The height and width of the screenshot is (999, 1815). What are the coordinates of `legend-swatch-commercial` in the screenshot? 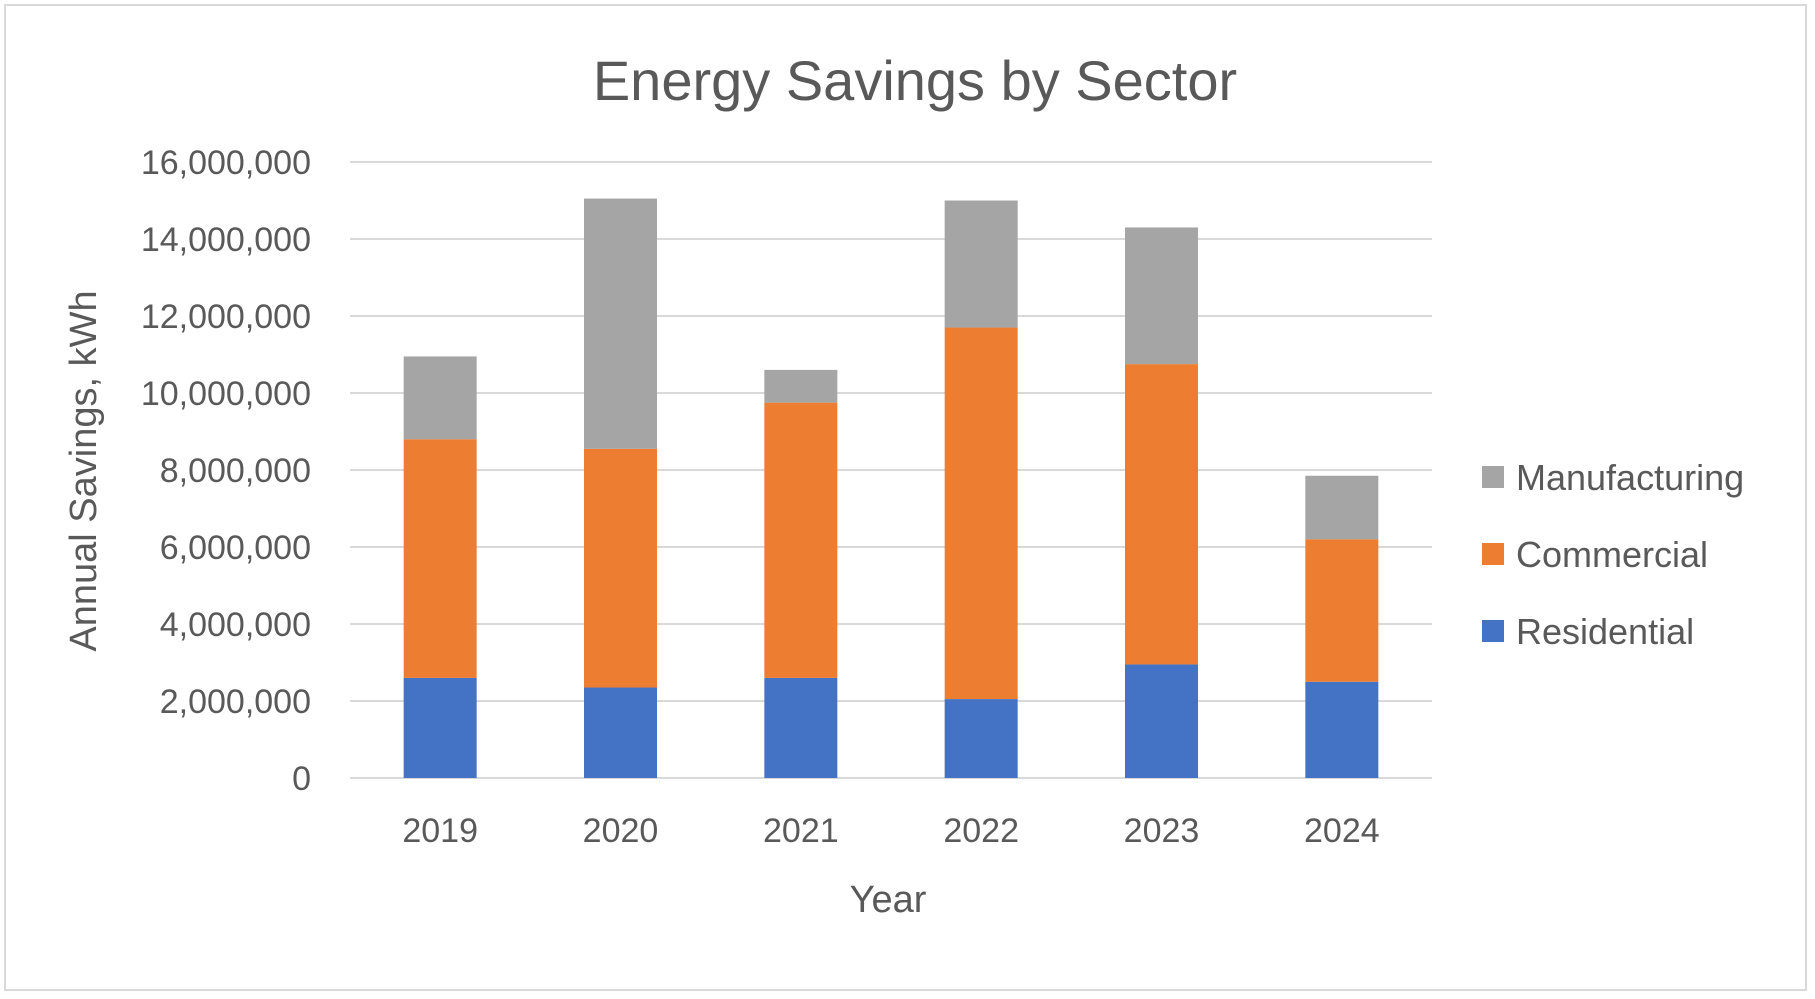 It's located at (1493, 554).